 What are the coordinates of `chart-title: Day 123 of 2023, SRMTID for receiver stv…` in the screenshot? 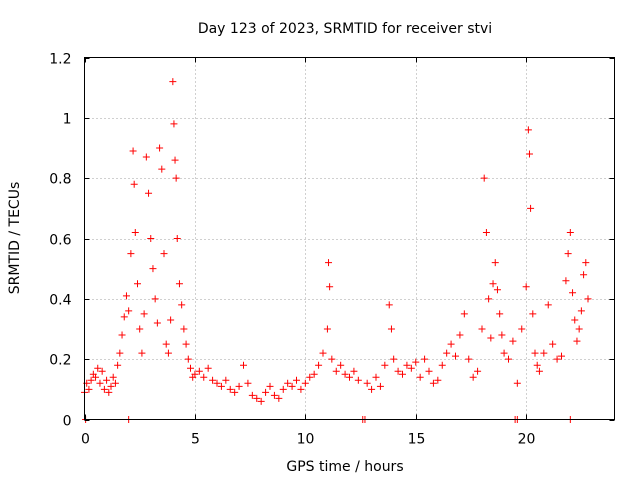 It's located at (345, 29).